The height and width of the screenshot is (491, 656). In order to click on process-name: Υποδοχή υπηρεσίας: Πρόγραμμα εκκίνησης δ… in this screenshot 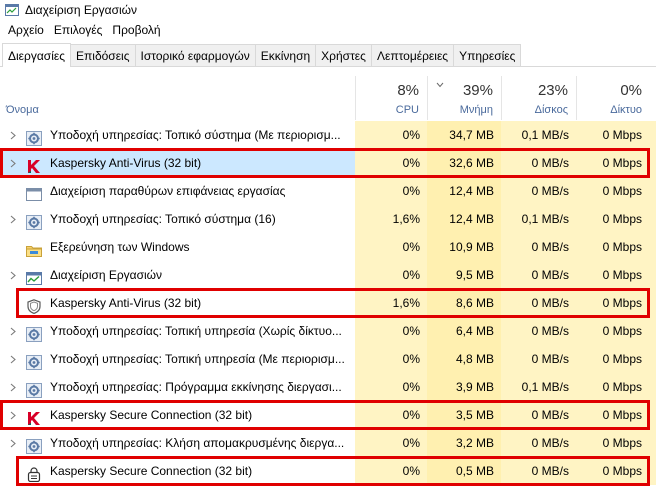, I will do `click(196, 387)`.